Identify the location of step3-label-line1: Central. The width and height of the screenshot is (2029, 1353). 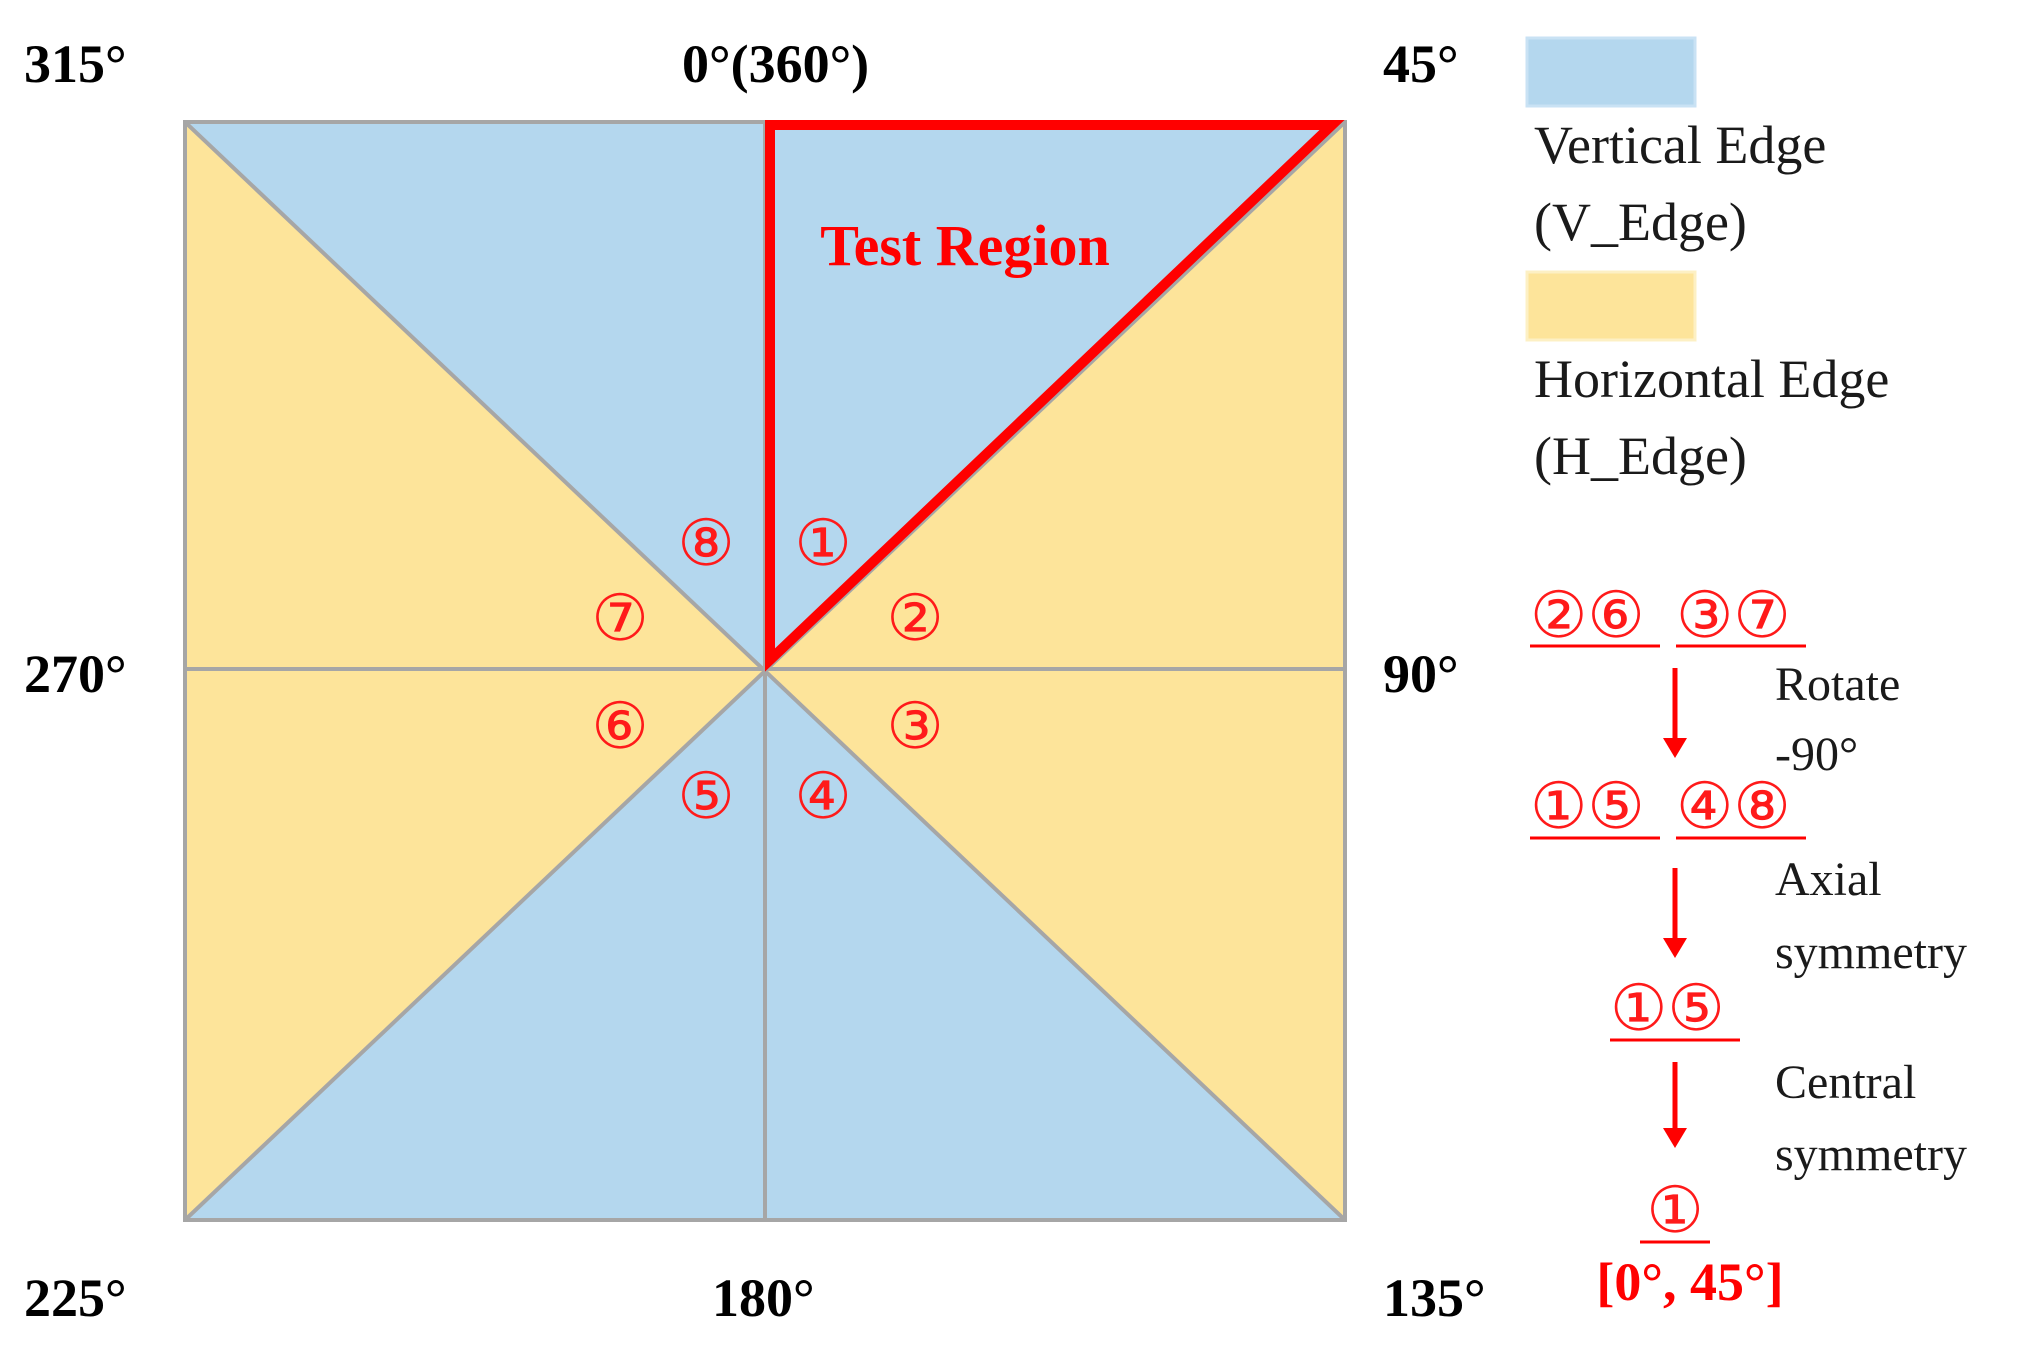
(1845, 1082).